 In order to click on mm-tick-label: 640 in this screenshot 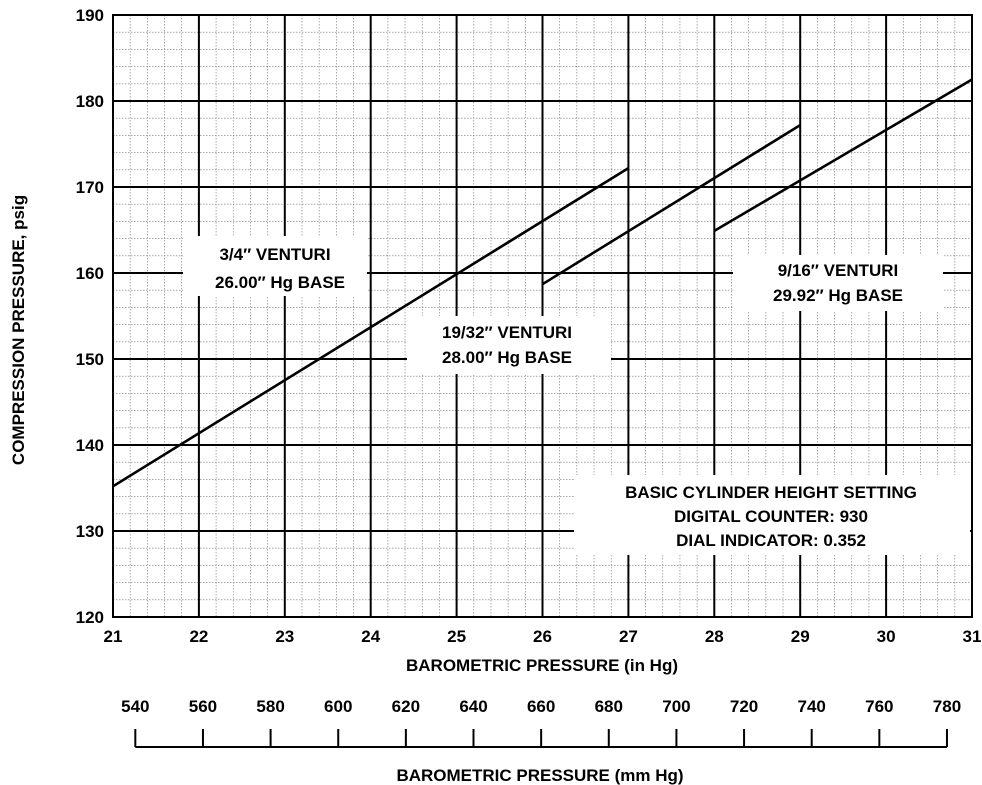, I will do `click(473, 706)`.